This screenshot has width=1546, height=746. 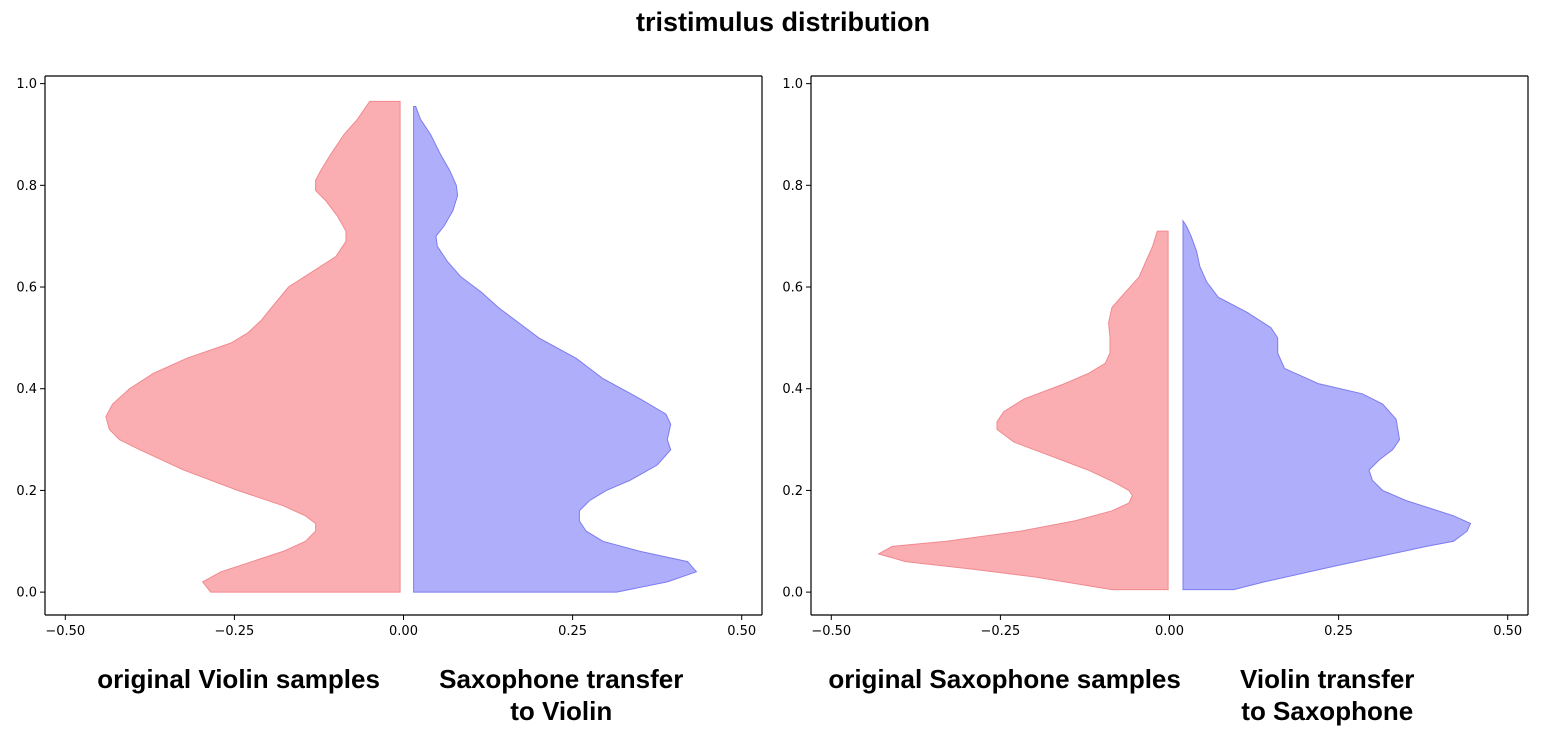 I want to click on group-label-2: Saxophone transfer to Violin, so click(x=561, y=695).